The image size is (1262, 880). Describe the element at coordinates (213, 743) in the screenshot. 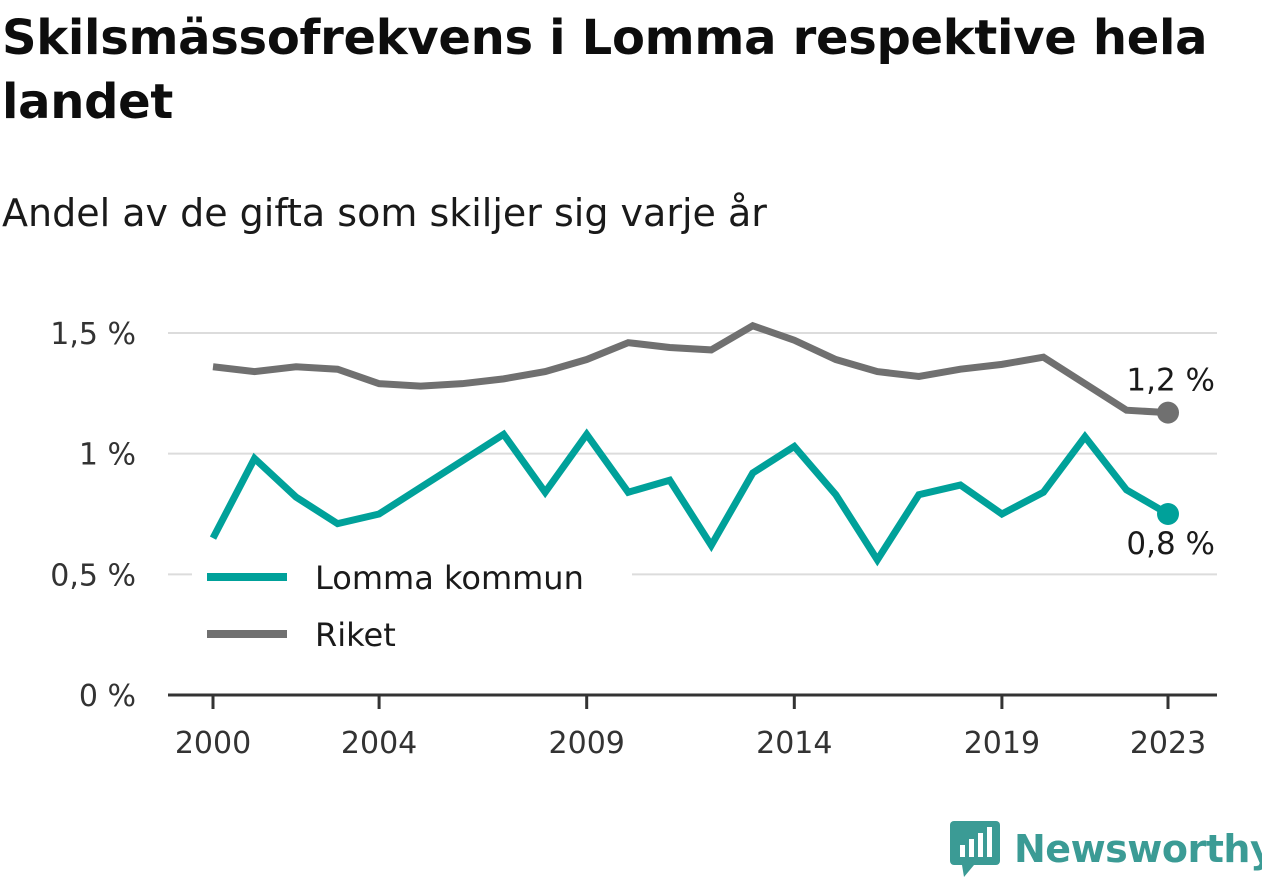

I see `x-tick-label: 2000` at that location.